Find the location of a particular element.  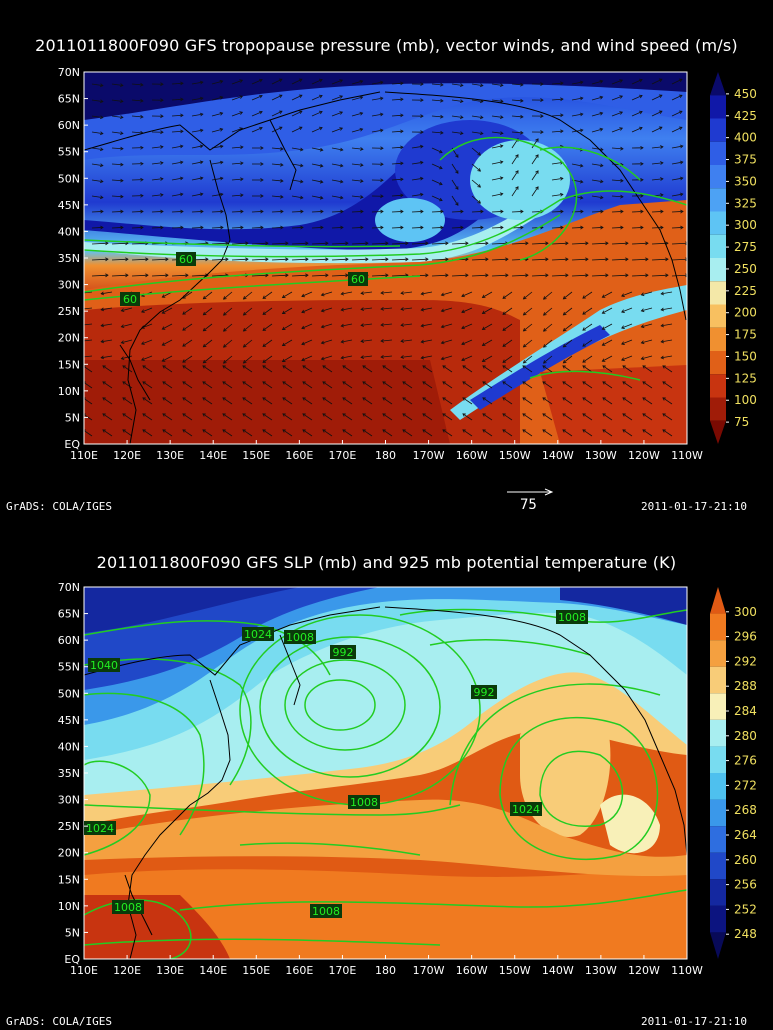

latitude-tick-label: 45N is located at coordinates (69, 205).